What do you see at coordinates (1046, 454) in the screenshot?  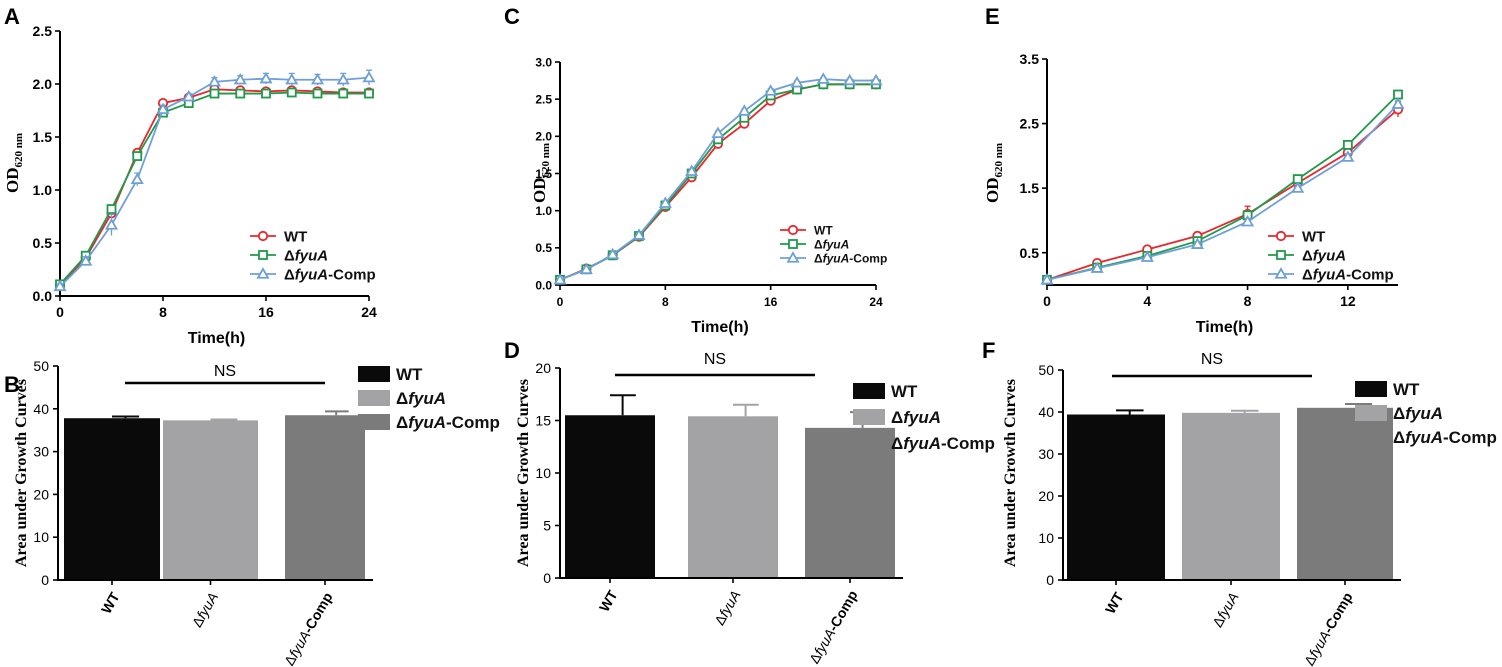 I see `y-tick-label: 30` at bounding box center [1046, 454].